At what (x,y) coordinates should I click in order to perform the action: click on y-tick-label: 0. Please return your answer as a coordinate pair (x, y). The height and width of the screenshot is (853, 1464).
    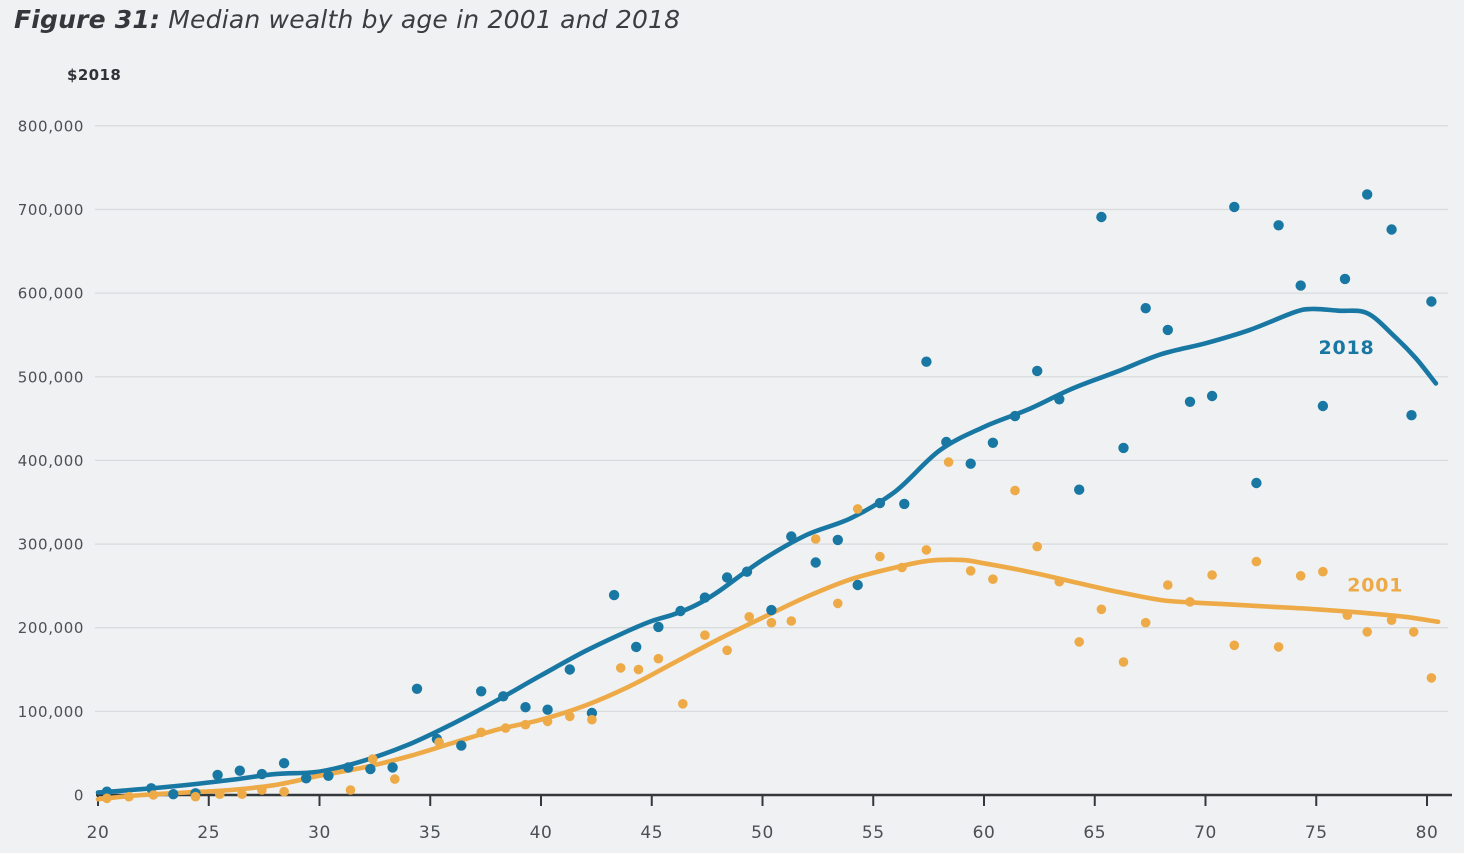
    Looking at the image, I should click on (79, 796).